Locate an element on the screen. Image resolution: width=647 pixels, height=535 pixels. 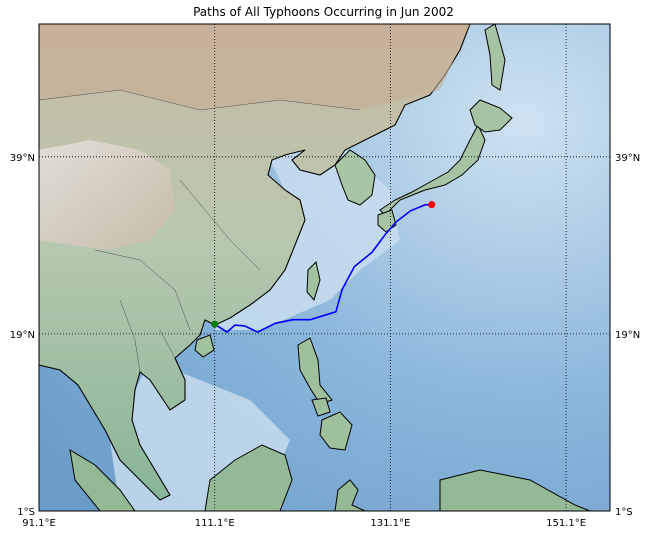
northern-highlands is located at coordinates (254, 67).